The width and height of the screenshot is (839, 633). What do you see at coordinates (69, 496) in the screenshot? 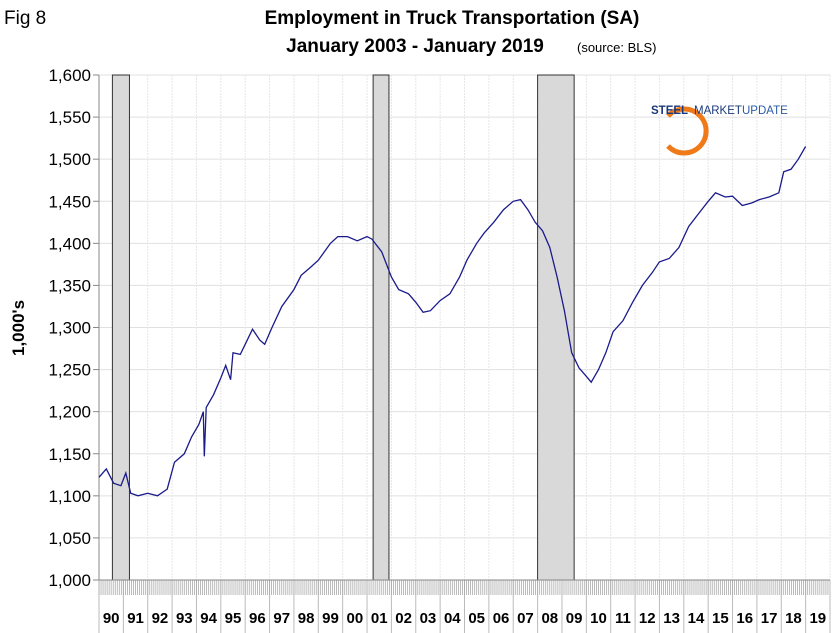
I see `y-tick-label: 1,100` at bounding box center [69, 496].